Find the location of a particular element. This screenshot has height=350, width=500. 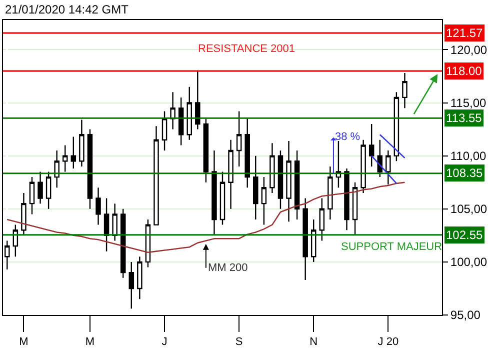

chart-title: 21/01/2020 14:42 GMT is located at coordinates (67, 9).